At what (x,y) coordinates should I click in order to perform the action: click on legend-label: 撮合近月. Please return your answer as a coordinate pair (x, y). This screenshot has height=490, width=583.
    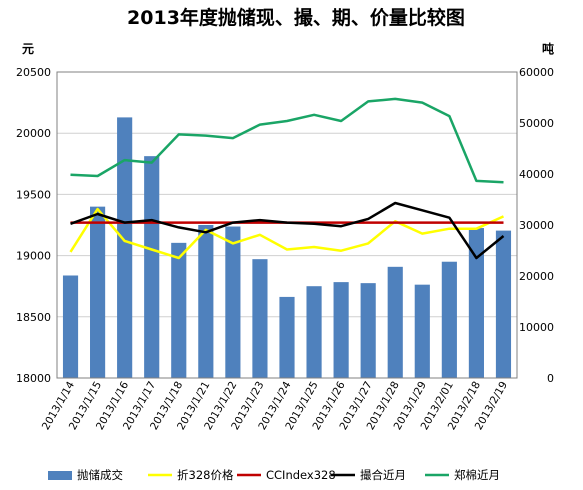
    Looking at the image, I should click on (383, 475).